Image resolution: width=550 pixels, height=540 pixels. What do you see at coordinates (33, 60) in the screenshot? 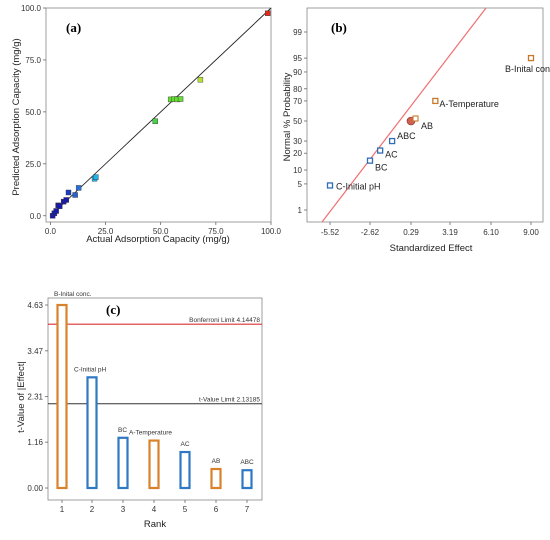
I see `panel-a-y-tick-label-3: 75.0` at bounding box center [33, 60].